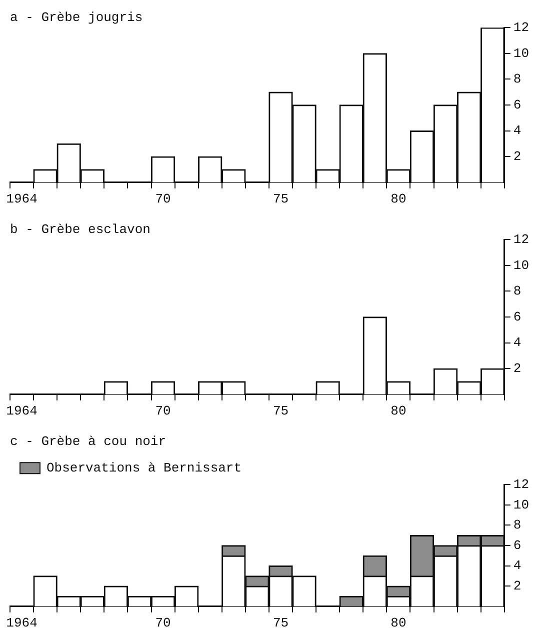 This screenshot has height=643, width=540. What do you see at coordinates (80, 230) in the screenshot?
I see `chart-title: b - Grèbe esclavon` at bounding box center [80, 230].